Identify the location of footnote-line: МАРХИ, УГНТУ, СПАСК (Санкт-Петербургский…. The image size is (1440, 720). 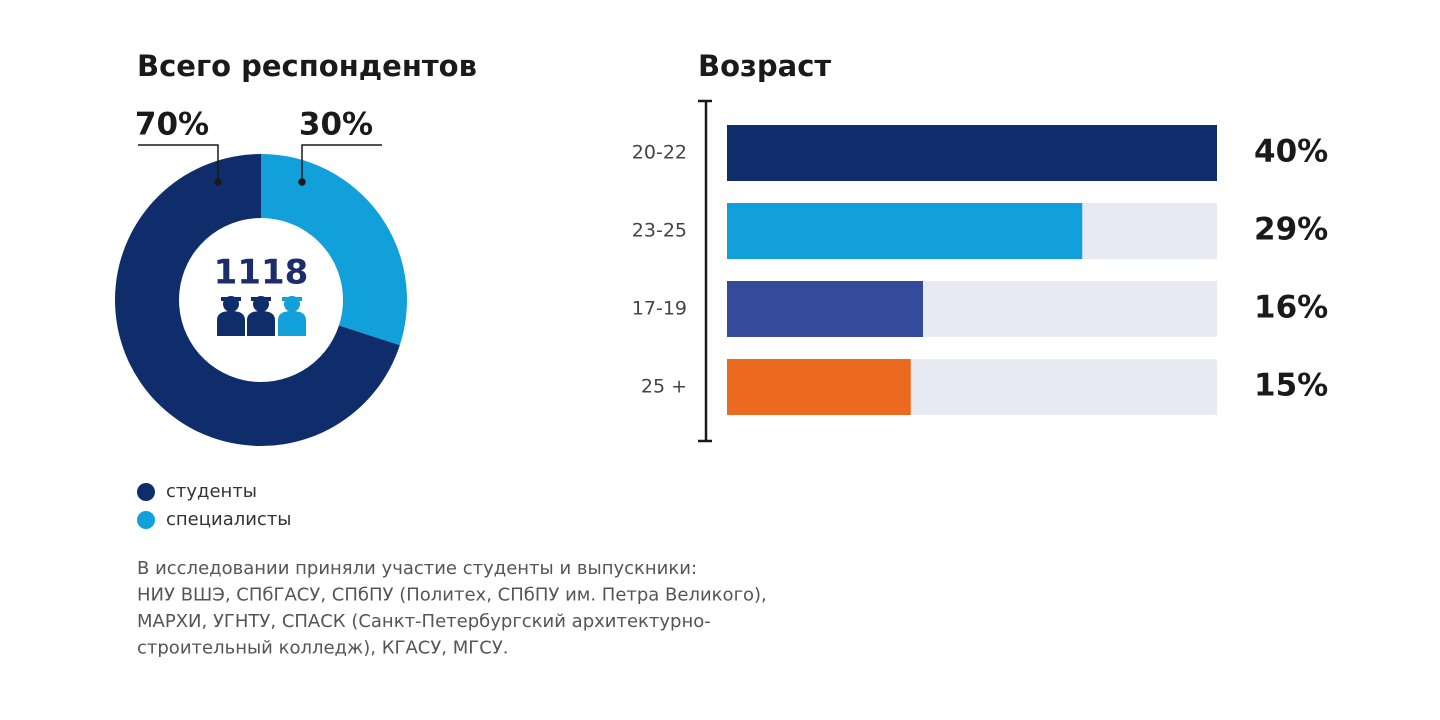
(424, 621).